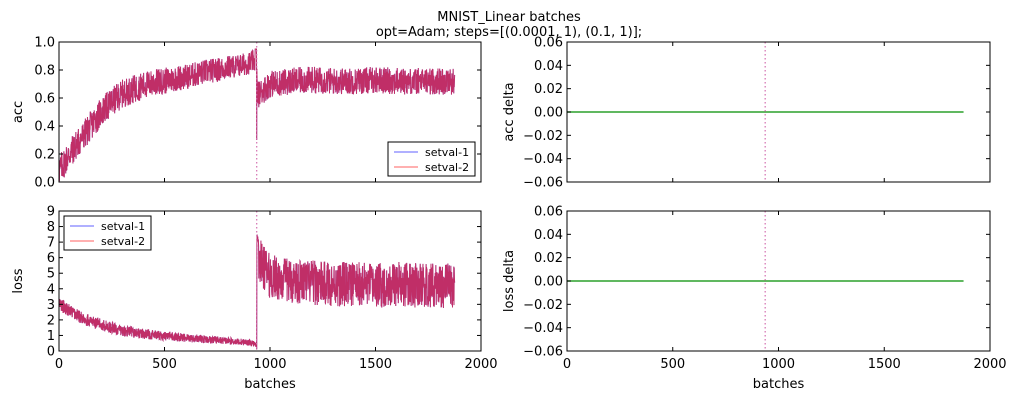 The image size is (1016, 402). Describe the element at coordinates (765, 281) in the screenshot. I see `loss-delta-plot-area` at that location.